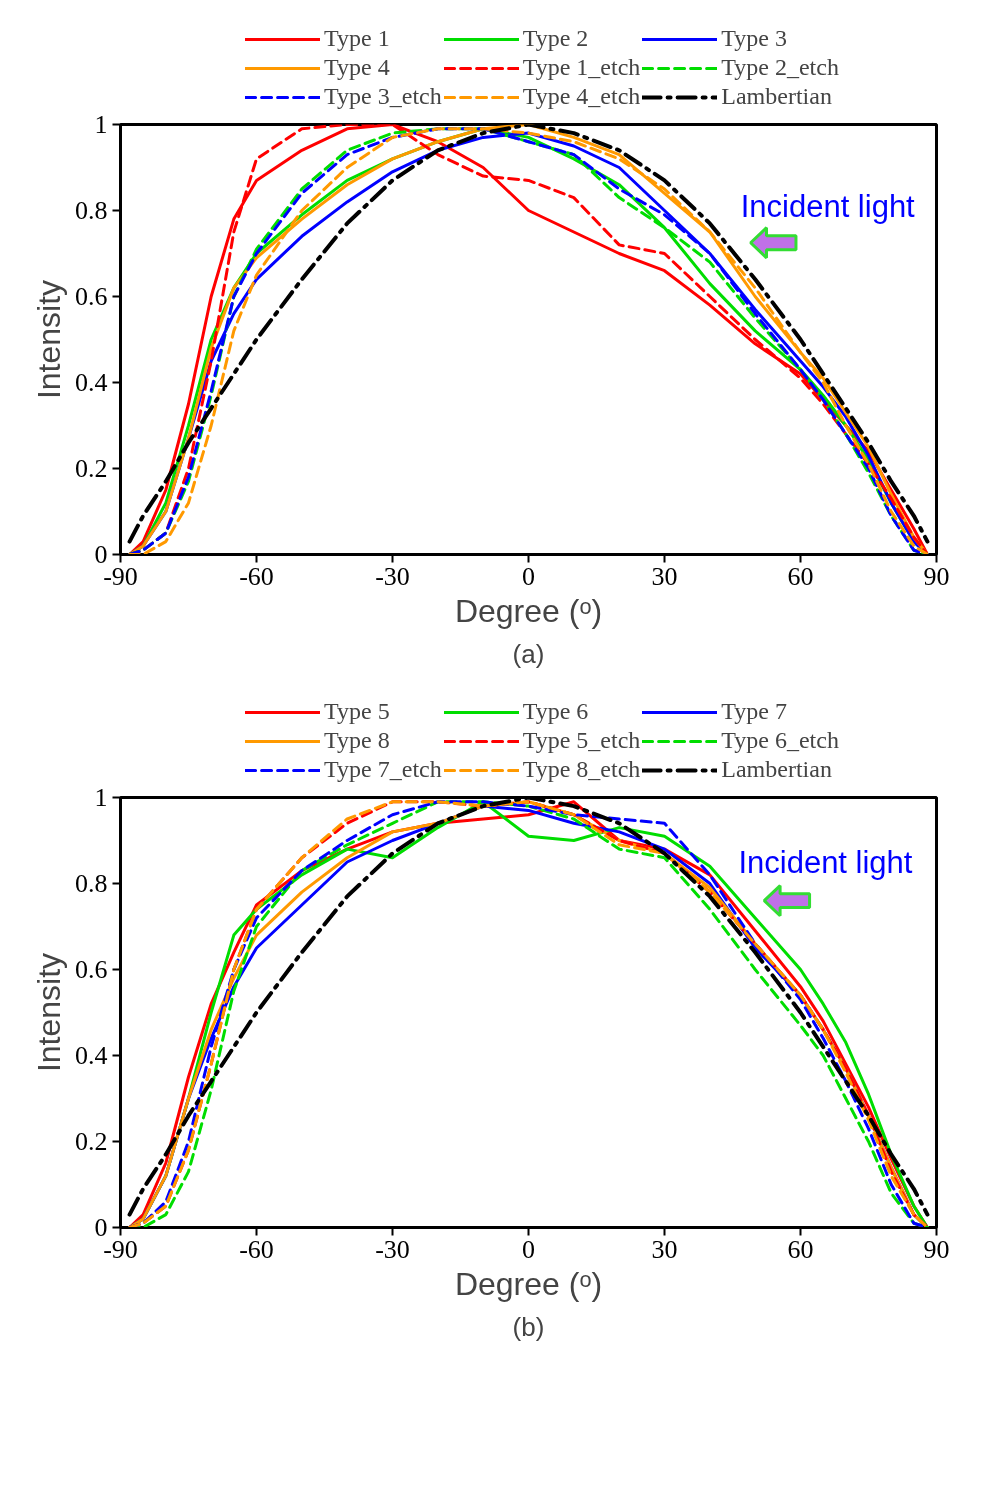 The image size is (984, 1485). What do you see at coordinates (780, 67) in the screenshot?
I see `legend-label: Type 2_etch` at bounding box center [780, 67].